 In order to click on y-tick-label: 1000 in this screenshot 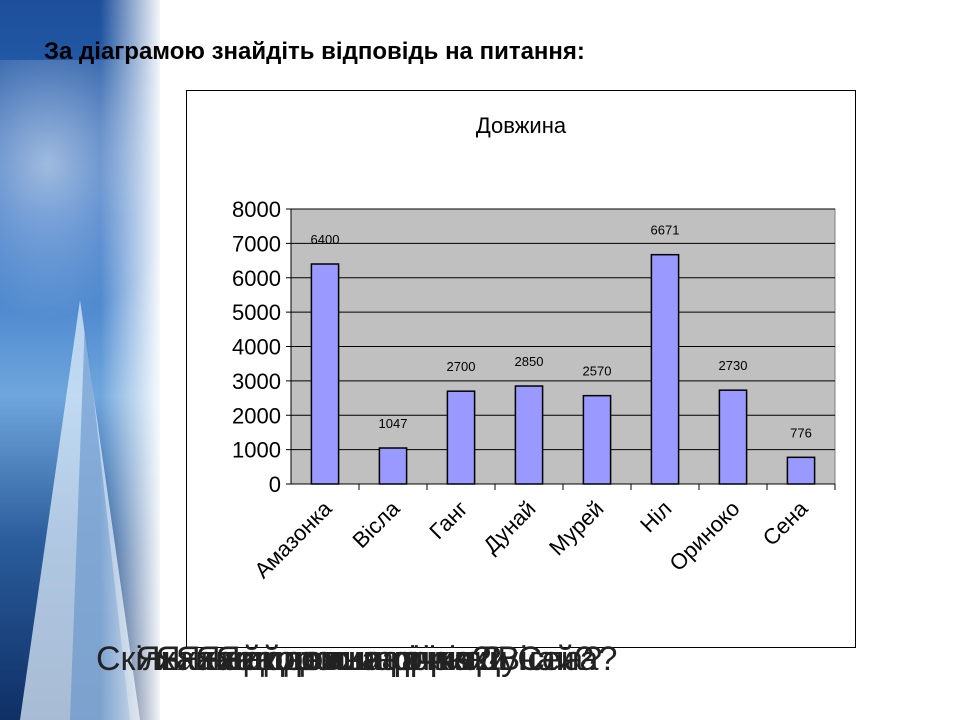, I will do `click(256, 450)`.